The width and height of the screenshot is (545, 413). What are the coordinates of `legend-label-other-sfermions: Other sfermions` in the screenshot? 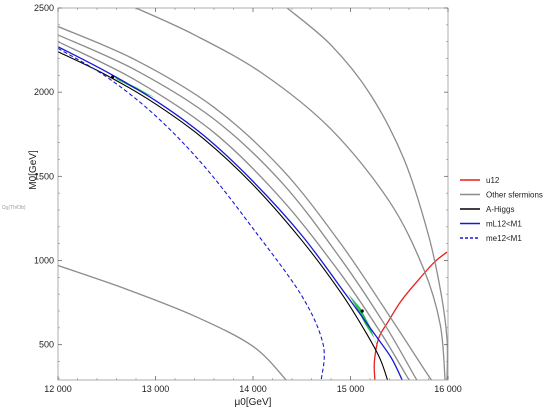 It's located at (514, 195).